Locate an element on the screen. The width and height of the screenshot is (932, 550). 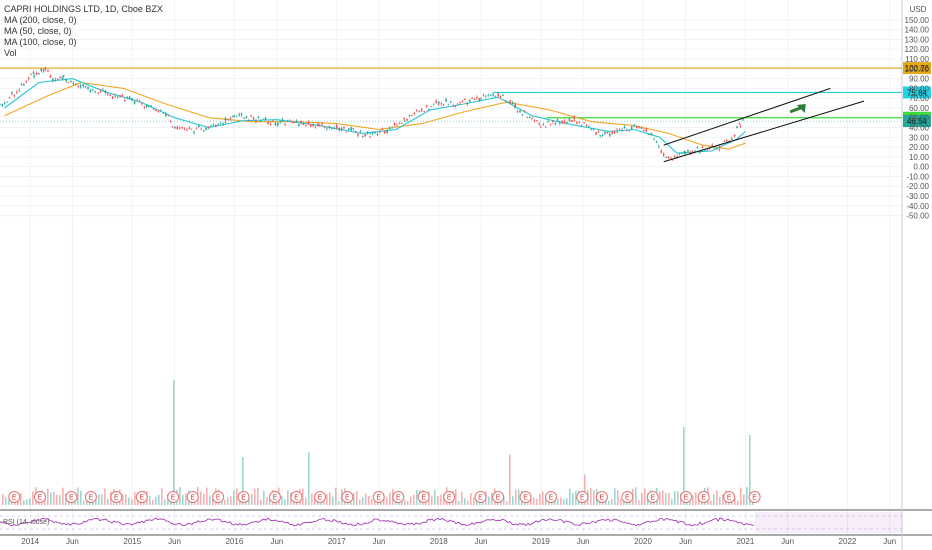
y-tick-label: 110.00 is located at coordinates (917, 59).